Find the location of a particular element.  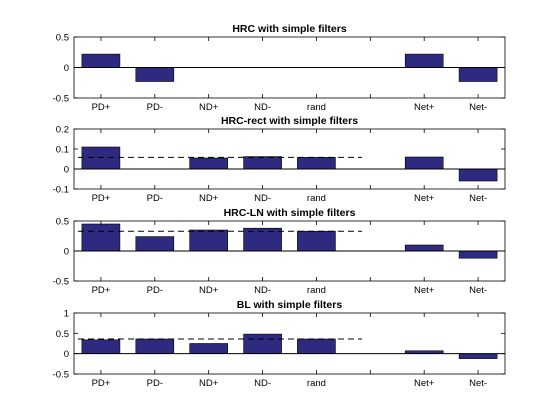

y-tick-label: 0.2 is located at coordinates (62, 130).